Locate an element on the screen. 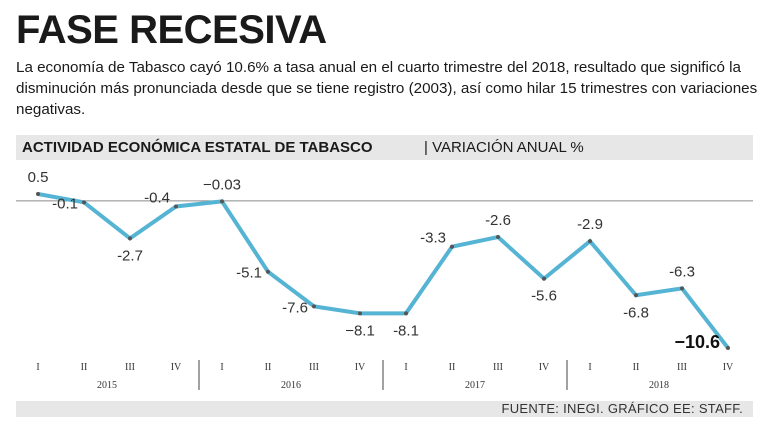 The height and width of the screenshot is (433, 768). data-label: -2.9 is located at coordinates (590, 224).